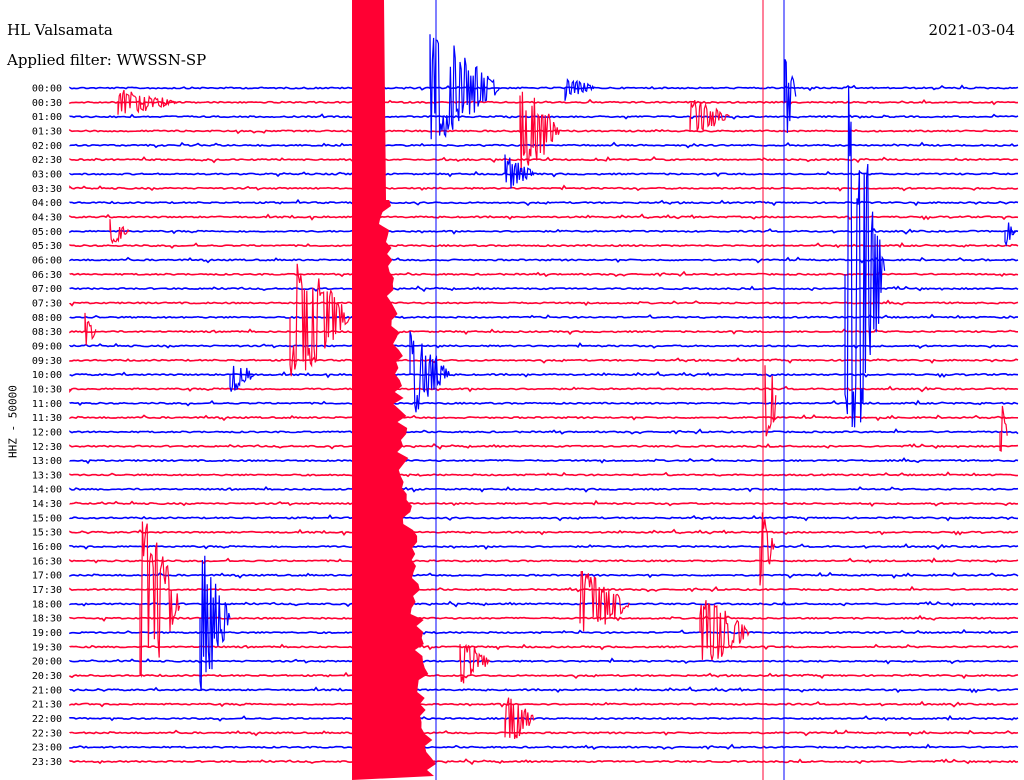 The width and height of the screenshot is (1024, 780). What do you see at coordinates (47, 275) in the screenshot?
I see `row-label: 06:30` at bounding box center [47, 275].